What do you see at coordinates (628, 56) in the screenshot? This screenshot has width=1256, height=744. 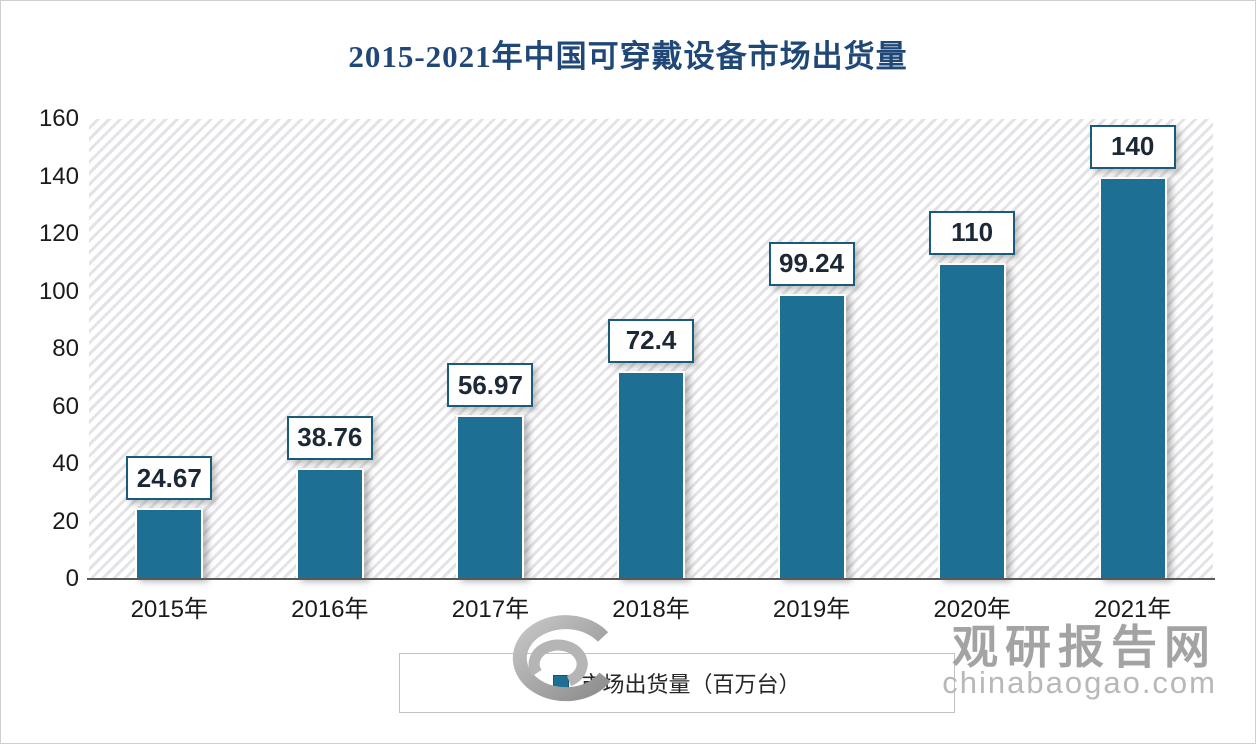 I see `chart-title: 2015-2021年中国可穿戴设备市场出货量` at bounding box center [628, 56].